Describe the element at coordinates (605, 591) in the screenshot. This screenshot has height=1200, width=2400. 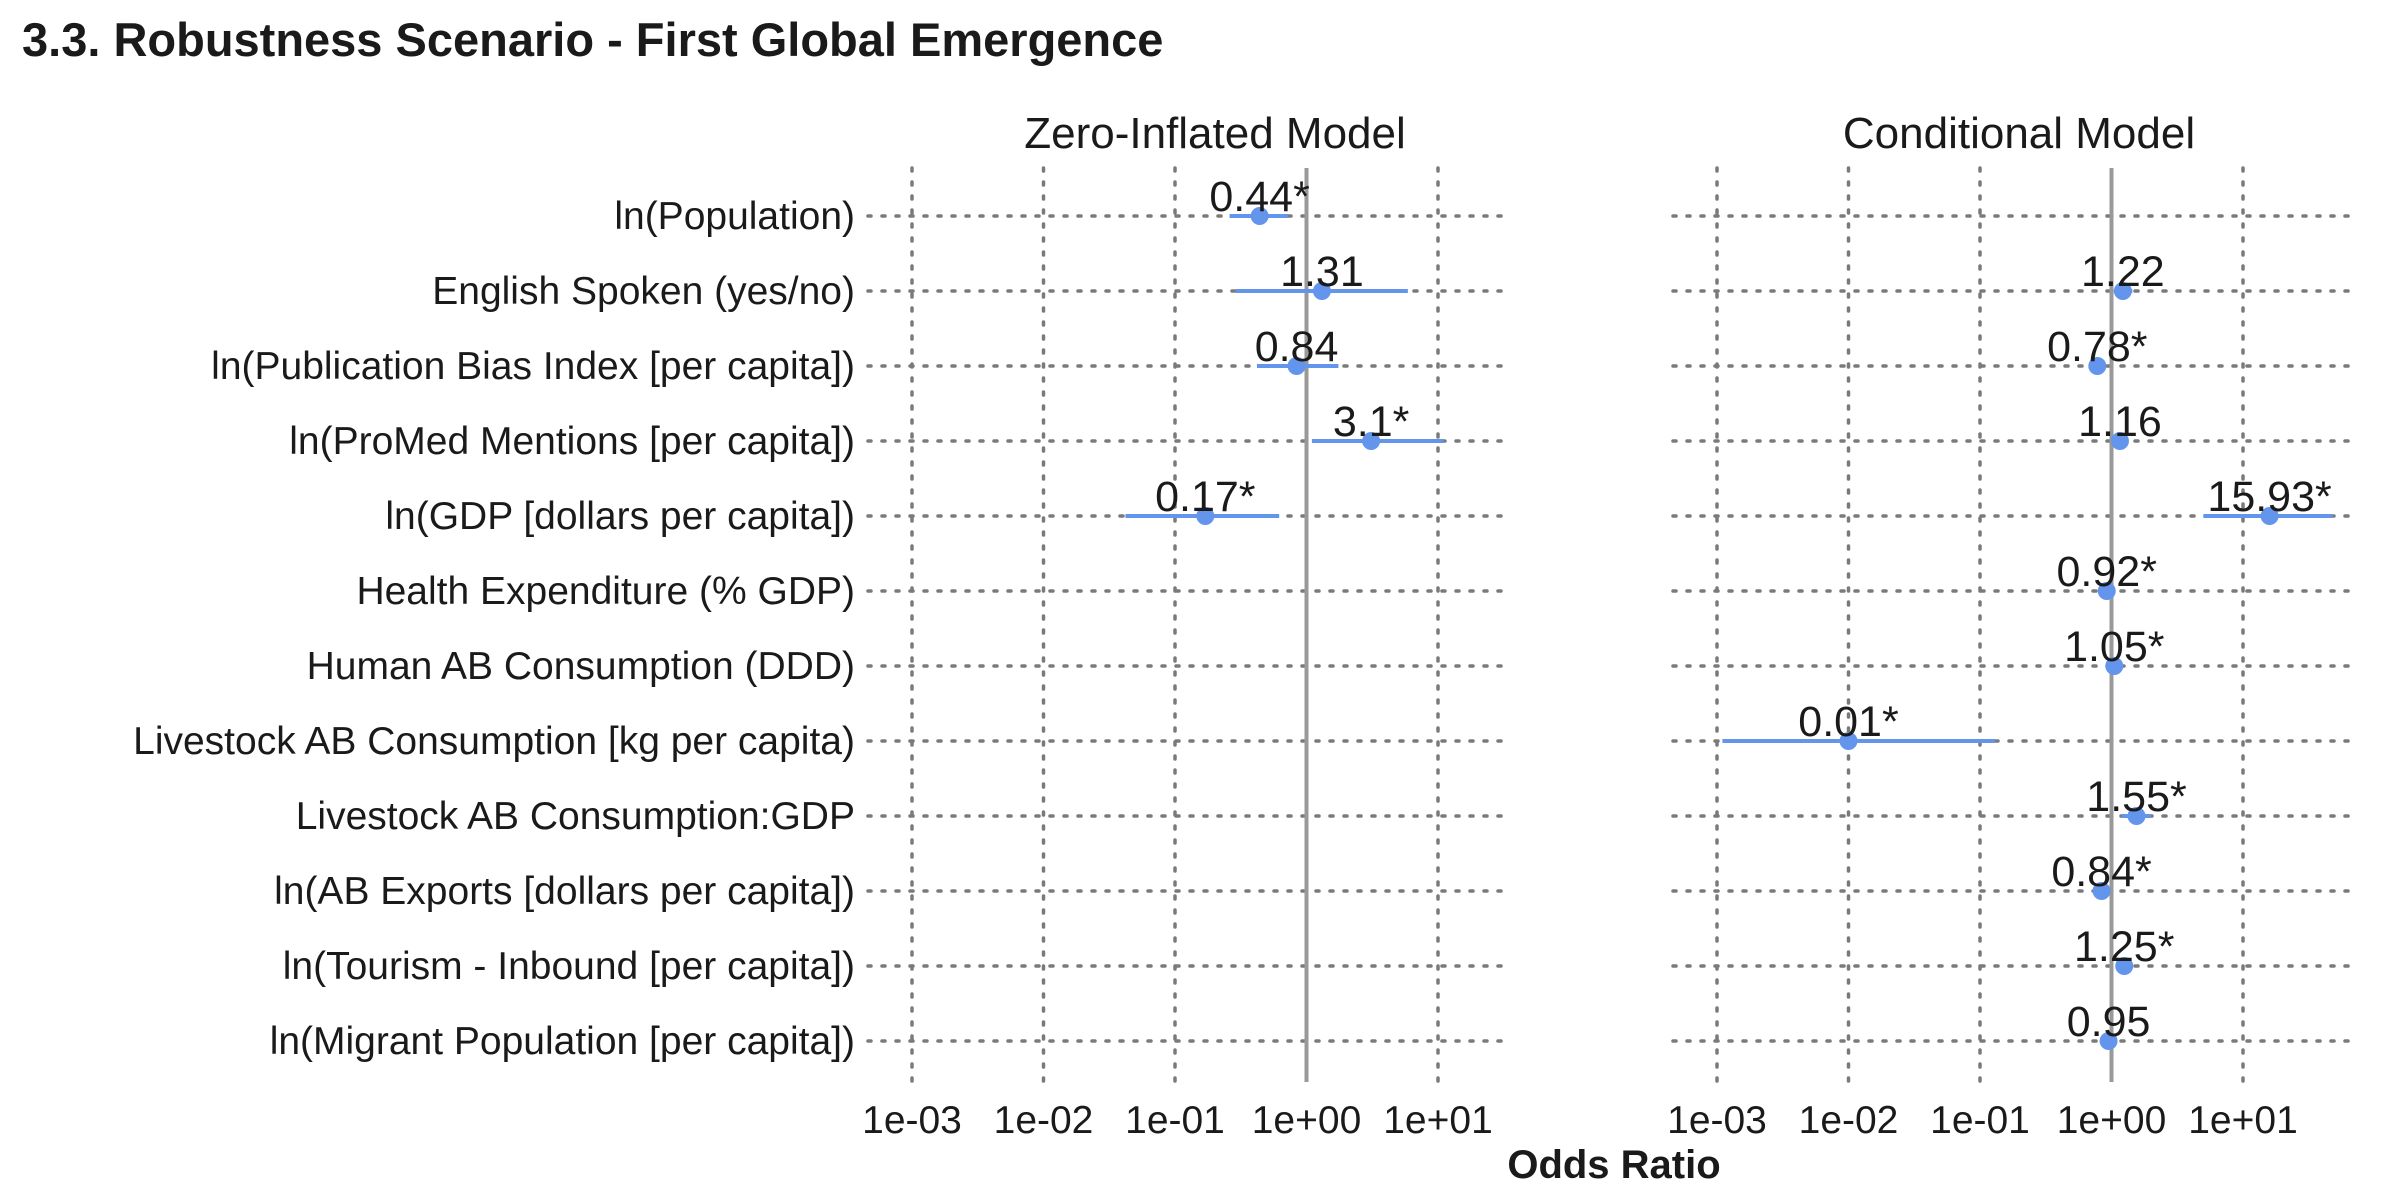
I see `row-label: Health Expenditure (% GDP)` at that location.